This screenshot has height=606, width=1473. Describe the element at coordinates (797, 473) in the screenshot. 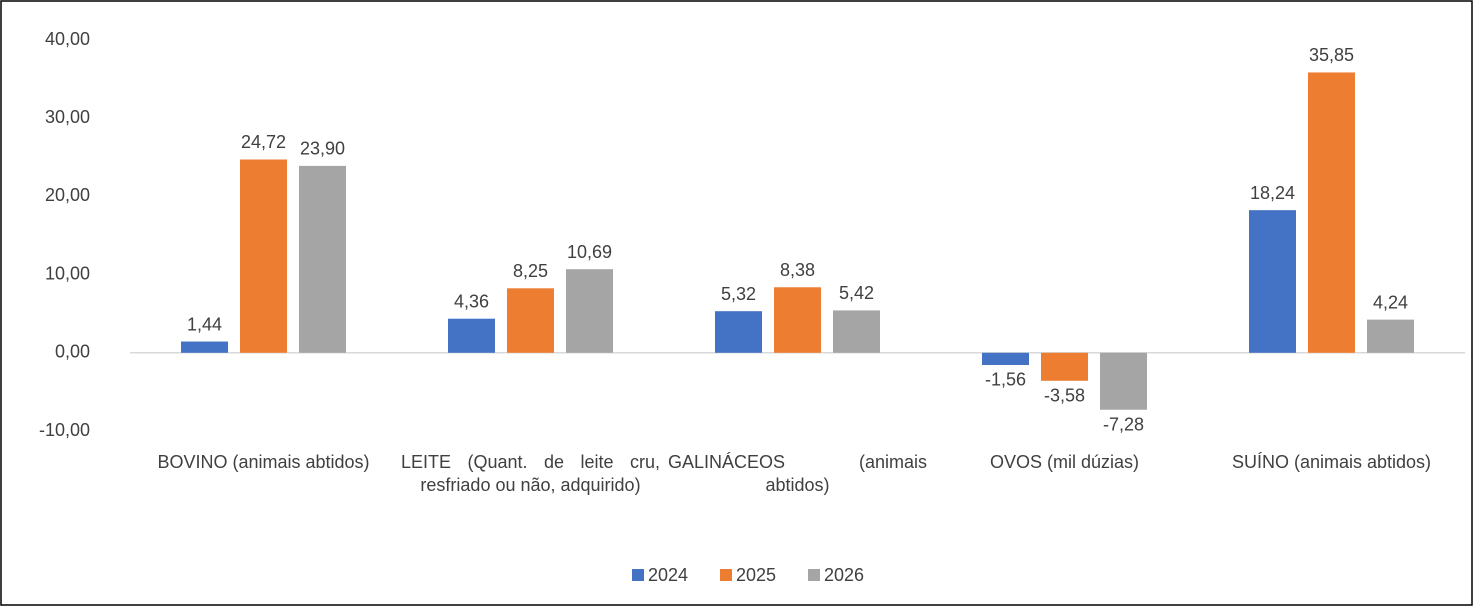

I see `x-tick-label: GALINÁCEOS (animais abtidos)` at that location.